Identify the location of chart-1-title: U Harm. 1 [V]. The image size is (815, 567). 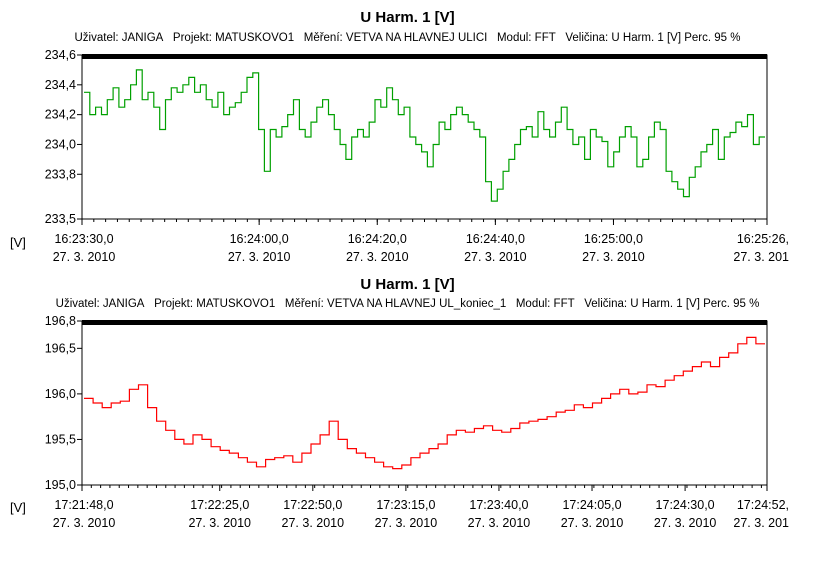
(407, 17).